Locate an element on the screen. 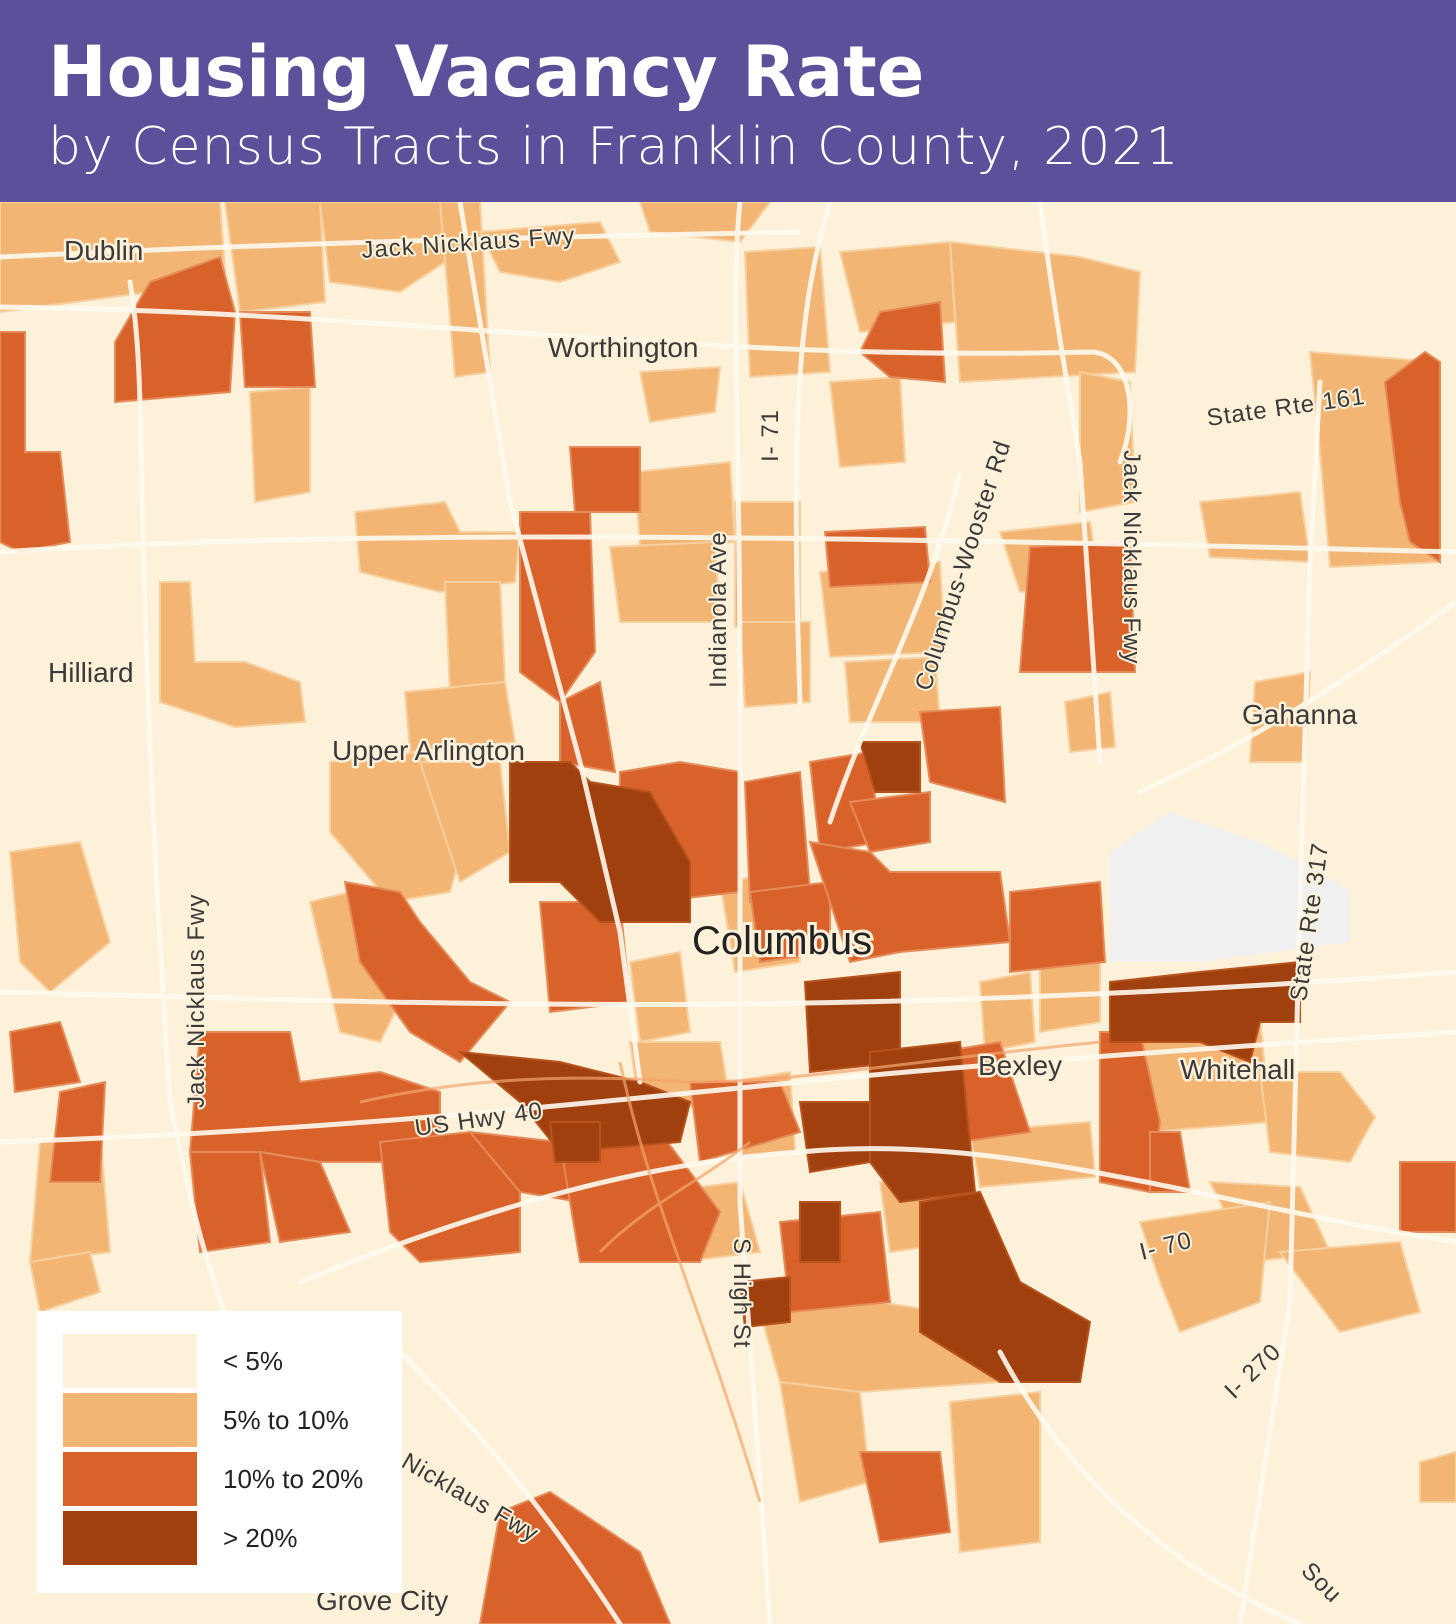 The image size is (1456, 1624). place-dublin: Dublin is located at coordinates (103, 250).